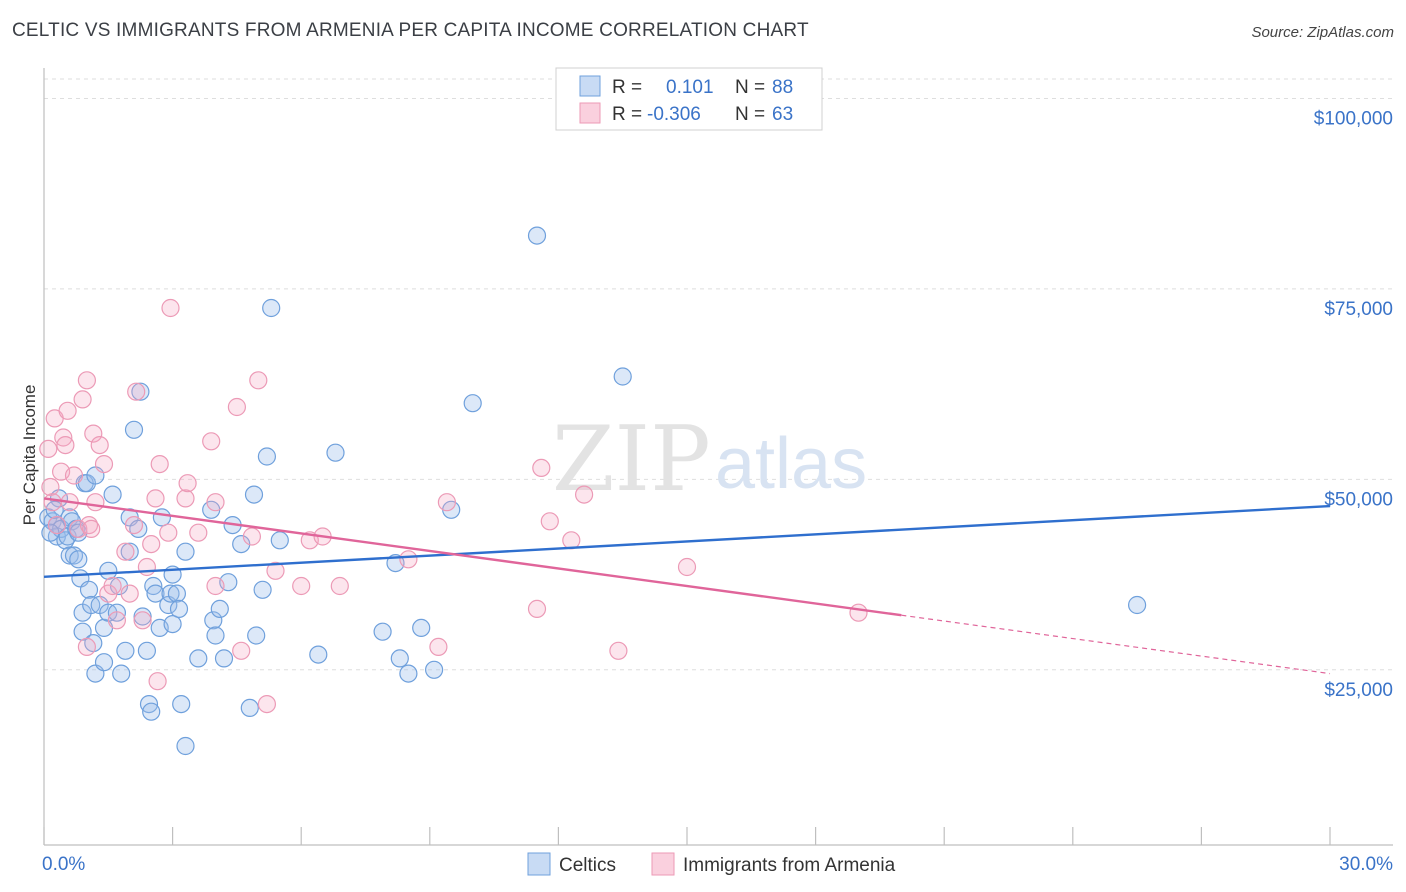  Describe the element at coordinates (587, 865) in the screenshot. I see `bottom-legend-celtics: Celtics` at that location.